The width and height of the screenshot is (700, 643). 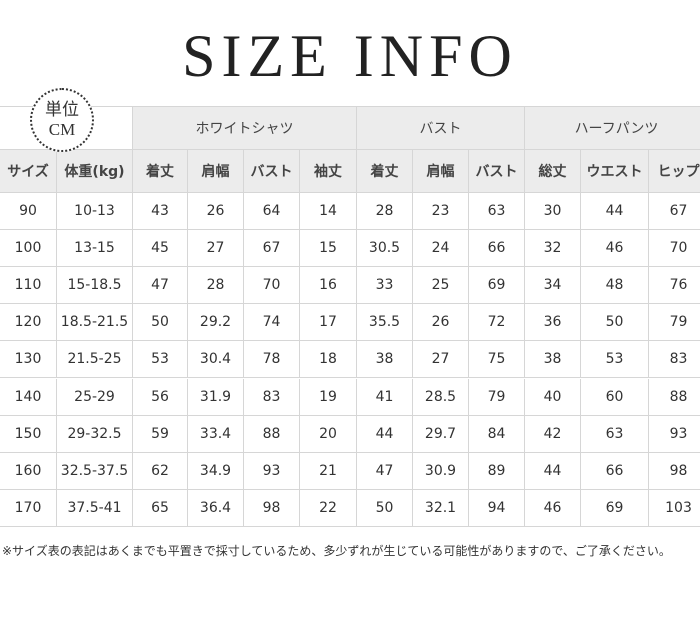 I want to click on unit-label: 単位, so click(x=62, y=109).